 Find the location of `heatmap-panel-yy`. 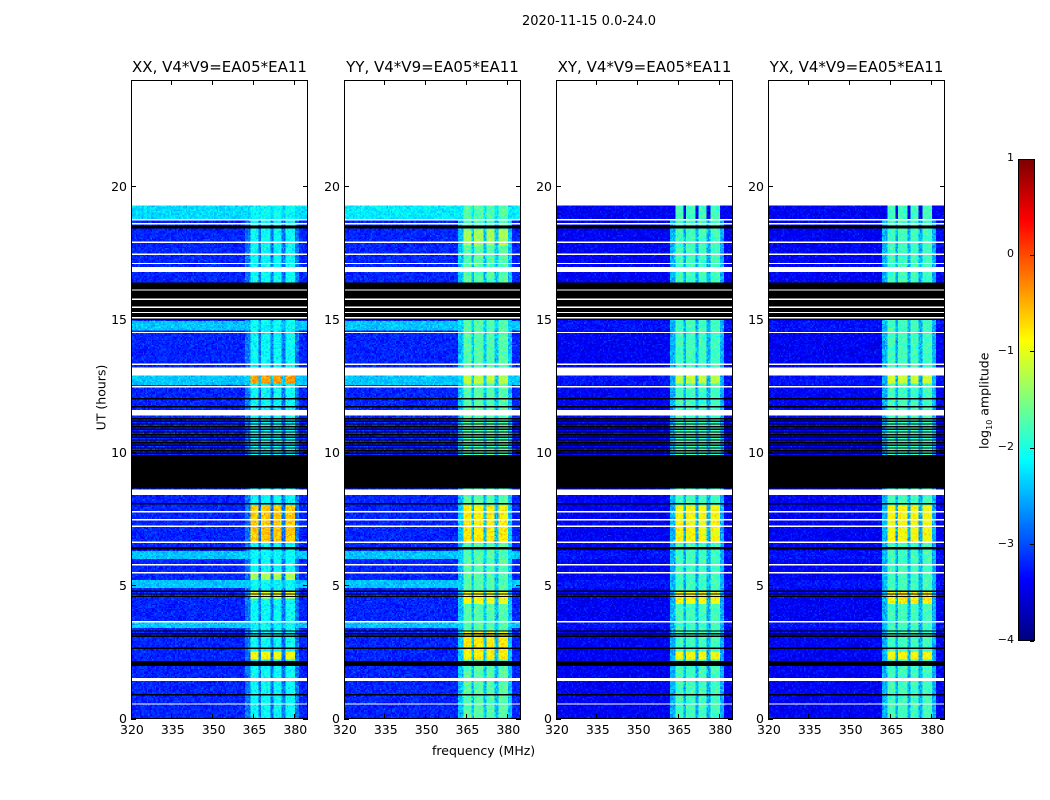

heatmap-panel-yy is located at coordinates (432, 399).